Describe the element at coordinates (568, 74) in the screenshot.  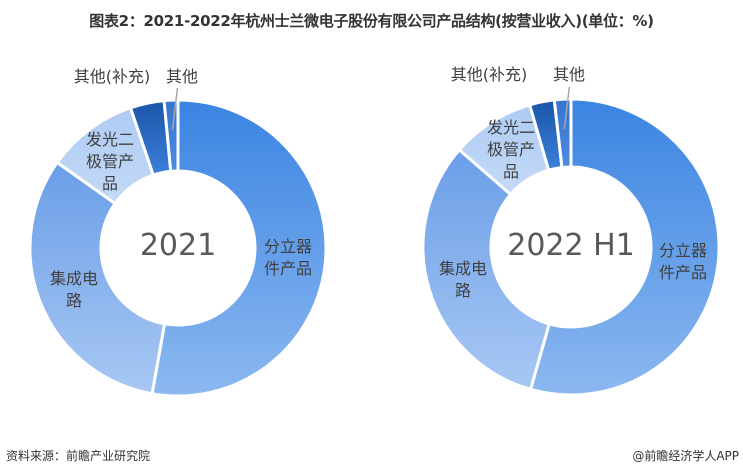
I see `label-other-2022h1: 其他` at that location.